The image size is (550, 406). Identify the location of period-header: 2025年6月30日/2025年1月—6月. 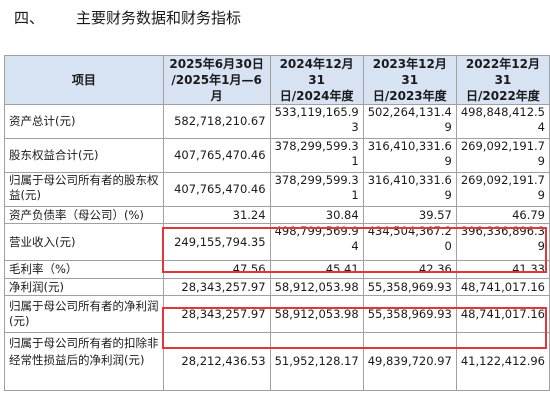
(216, 80).